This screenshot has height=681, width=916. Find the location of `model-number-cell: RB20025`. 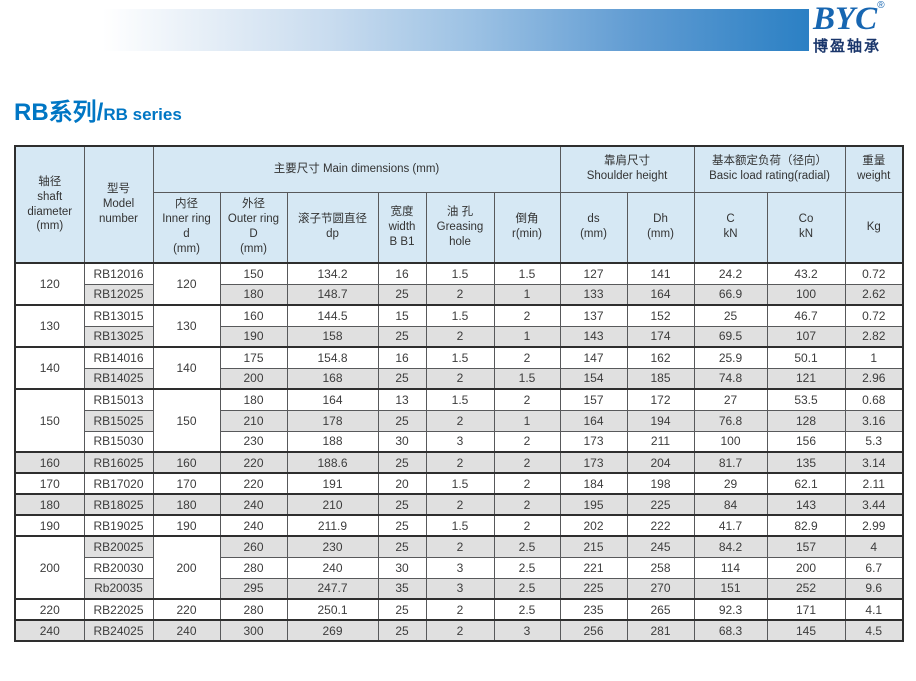

model-number-cell: RB20025 is located at coordinates (118, 546).